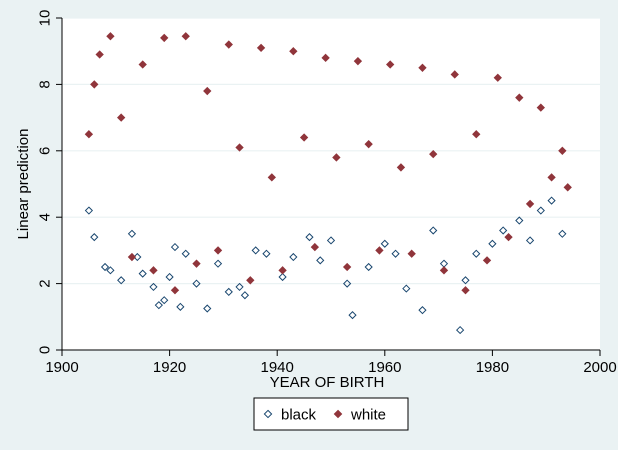  What do you see at coordinates (290, 414) in the screenshot?
I see `legend-item-black: black` at bounding box center [290, 414].